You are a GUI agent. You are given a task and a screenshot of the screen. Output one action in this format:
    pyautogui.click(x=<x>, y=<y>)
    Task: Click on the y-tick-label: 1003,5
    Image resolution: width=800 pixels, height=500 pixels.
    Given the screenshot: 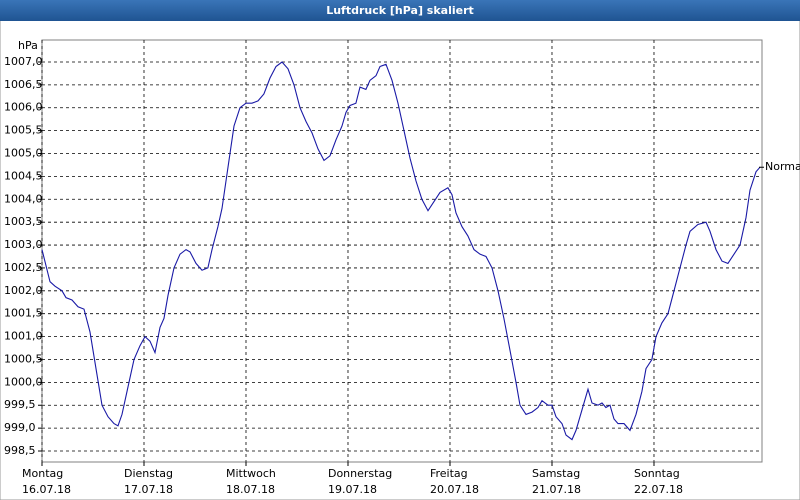 What is the action you would take?
    pyautogui.click(x=23, y=221)
    